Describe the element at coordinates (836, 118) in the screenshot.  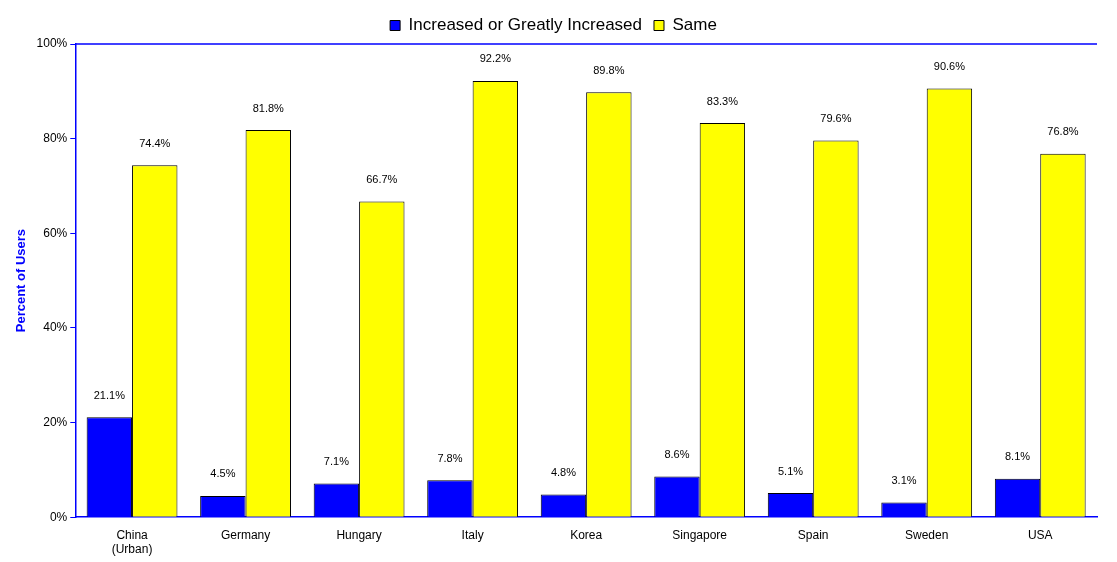
I see `data-label: 79.6%` at that location.